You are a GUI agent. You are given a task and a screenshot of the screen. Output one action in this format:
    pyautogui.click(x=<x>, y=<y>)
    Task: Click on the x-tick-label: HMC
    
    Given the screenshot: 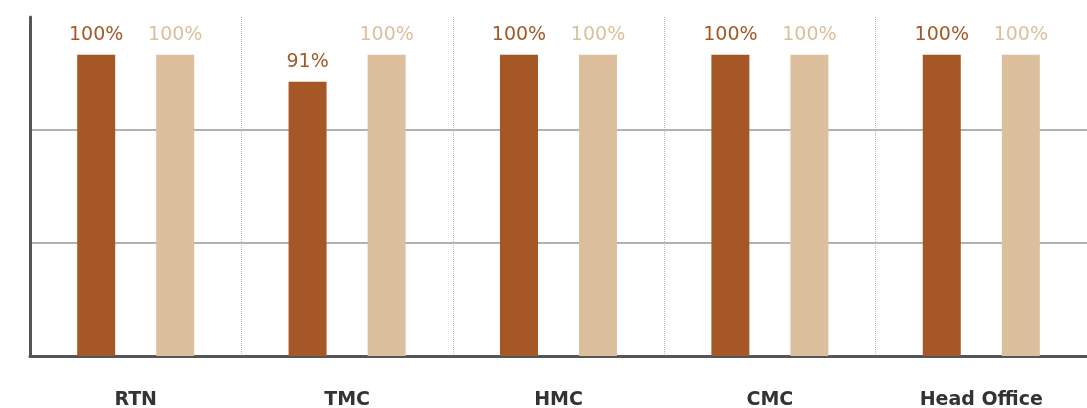 What is the action you would take?
    pyautogui.click(x=558, y=397)
    